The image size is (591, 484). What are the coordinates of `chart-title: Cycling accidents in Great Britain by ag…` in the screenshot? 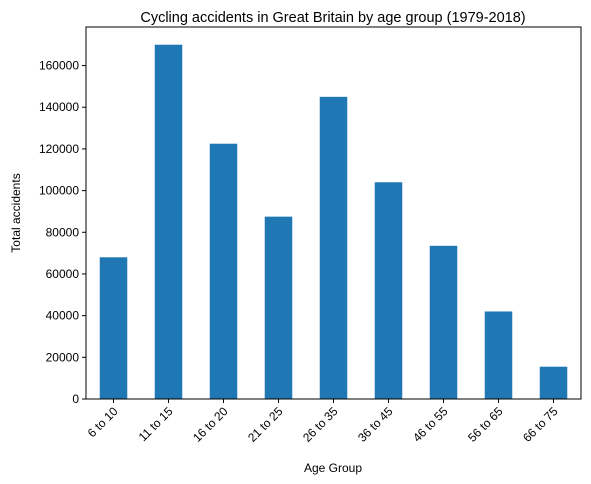 It's located at (332, 18).